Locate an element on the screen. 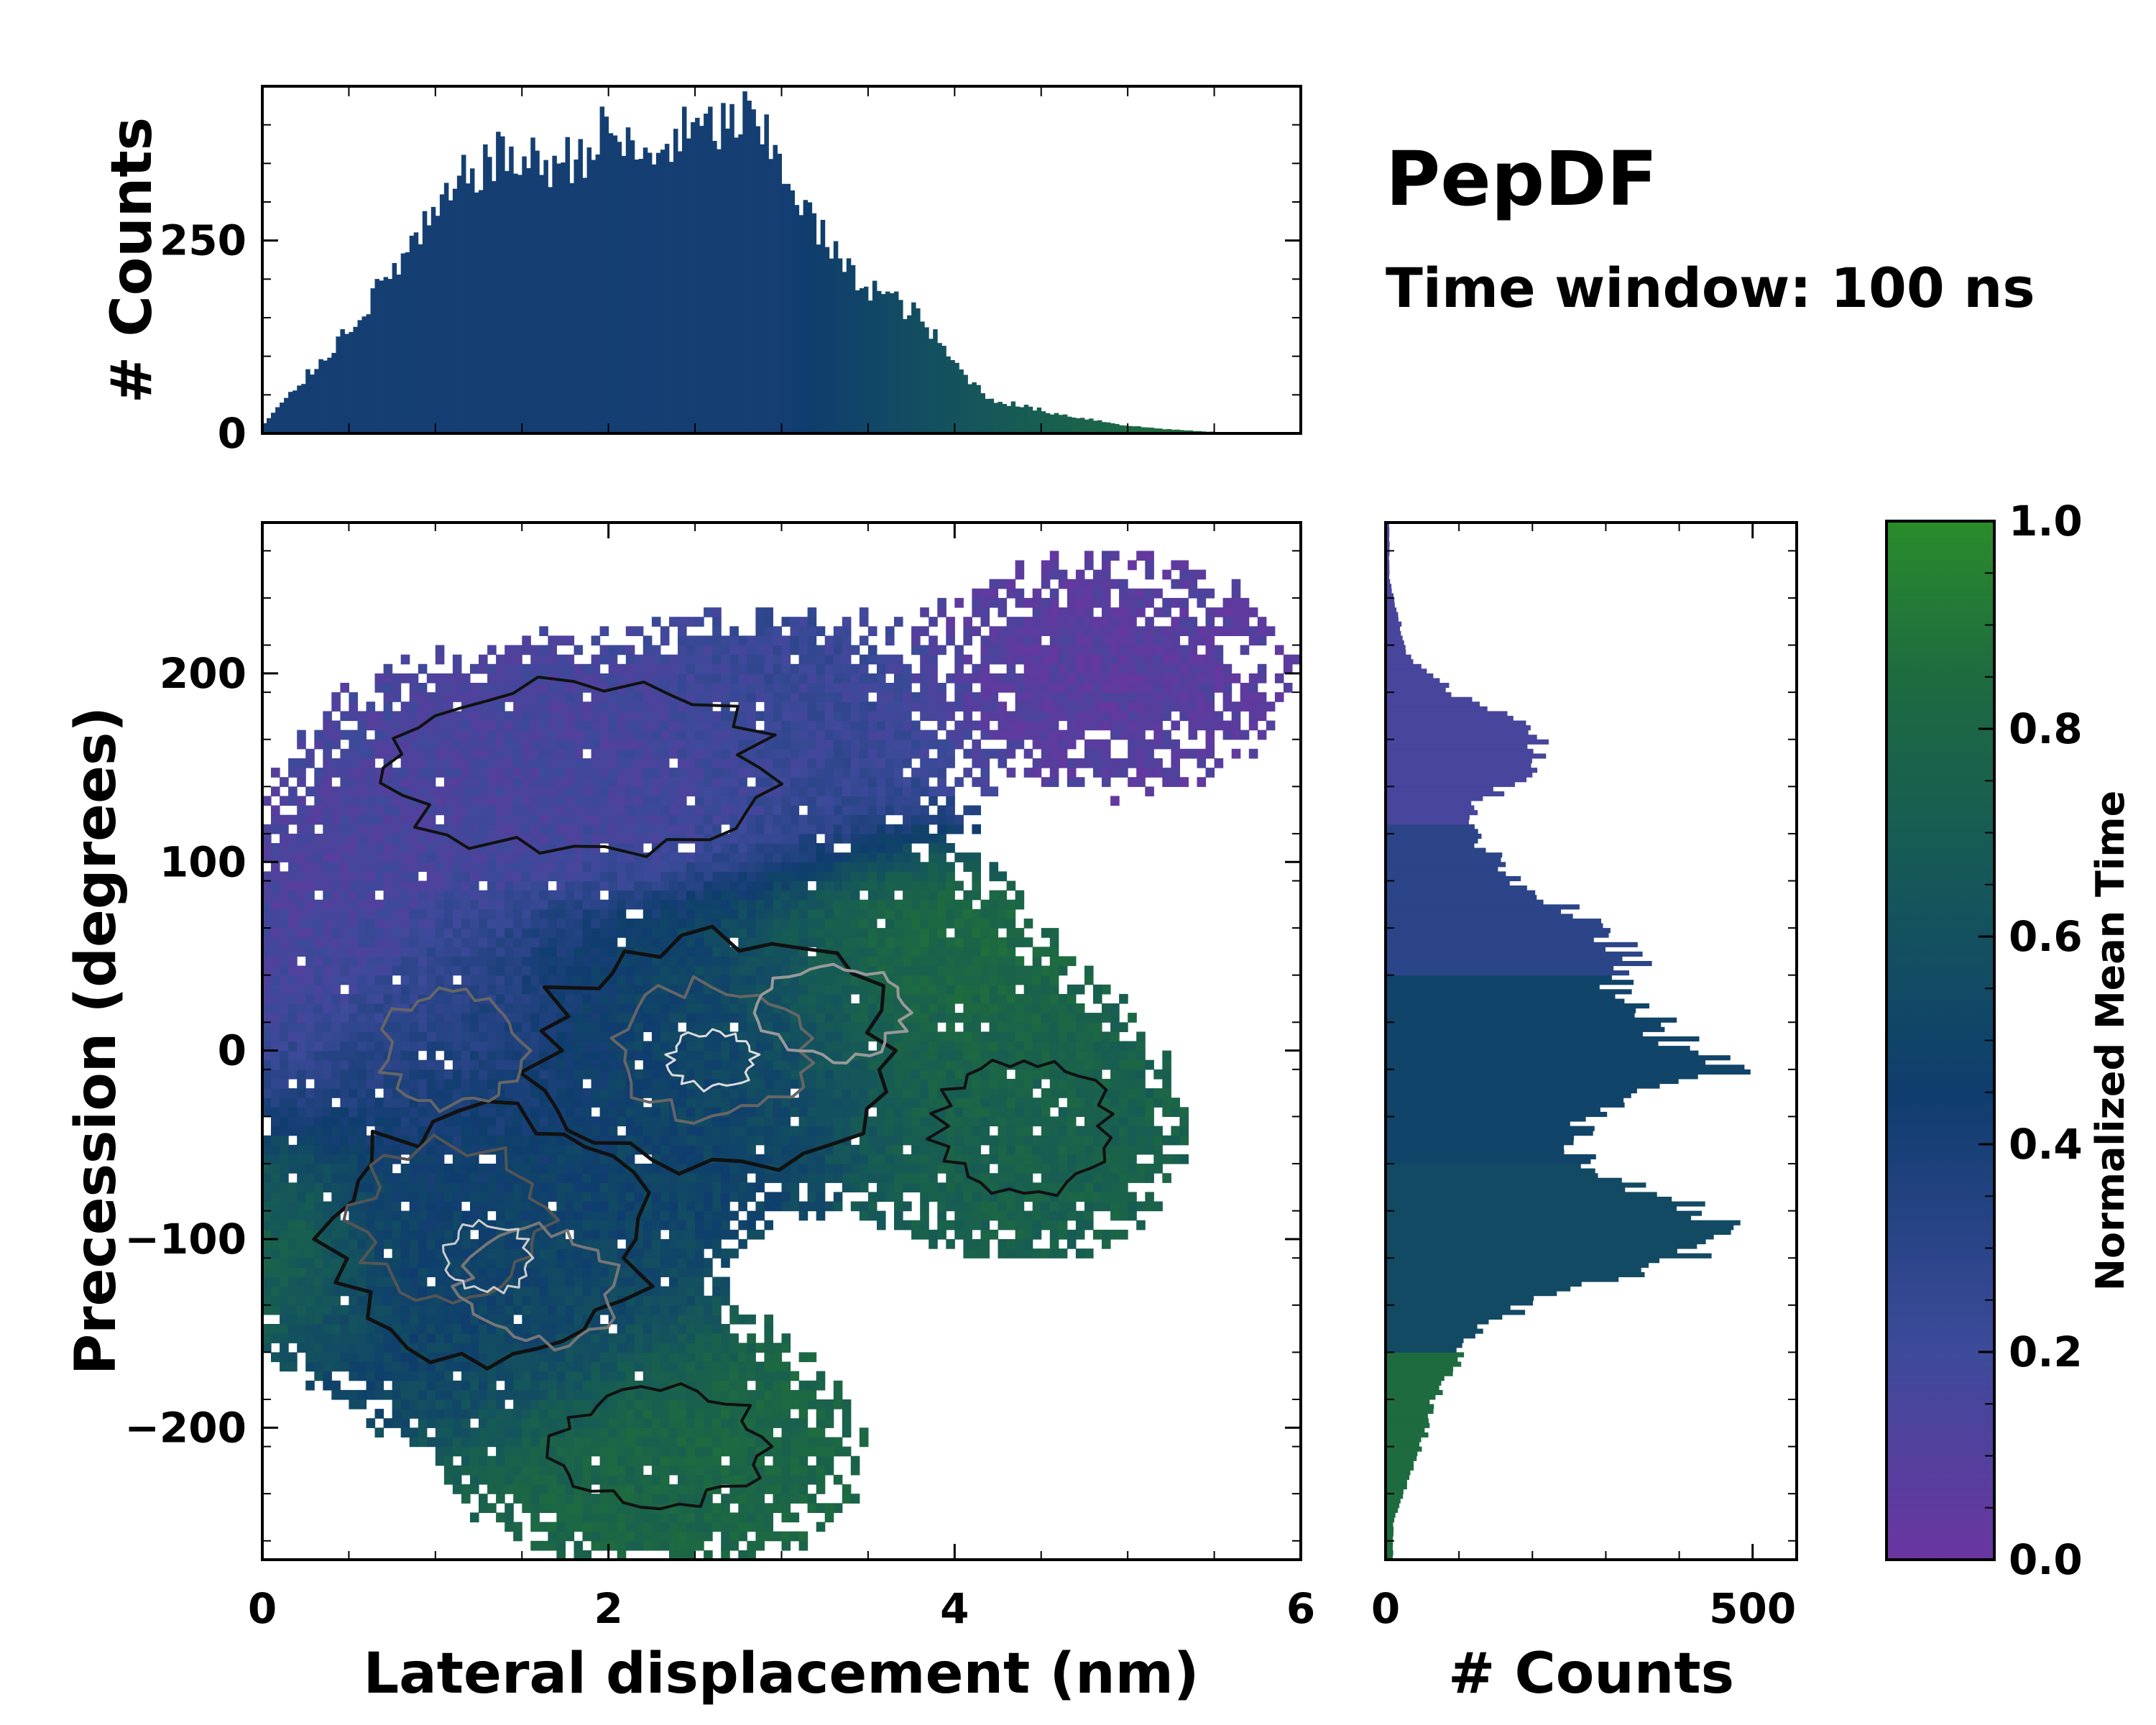 The image size is (2156, 1725). figure-subtitle: Time window: 100 ns is located at coordinates (1711, 288).